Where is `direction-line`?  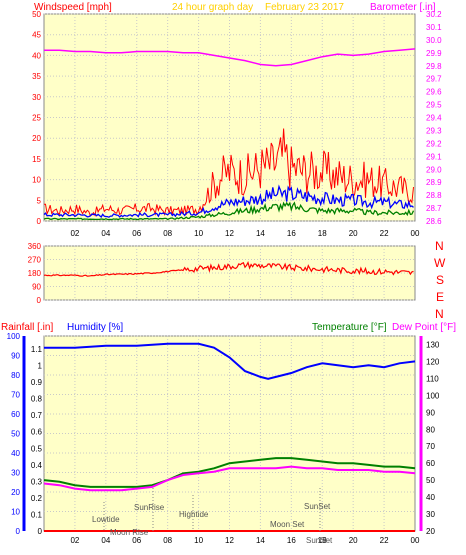 direction-line is located at coordinates (228, 269).